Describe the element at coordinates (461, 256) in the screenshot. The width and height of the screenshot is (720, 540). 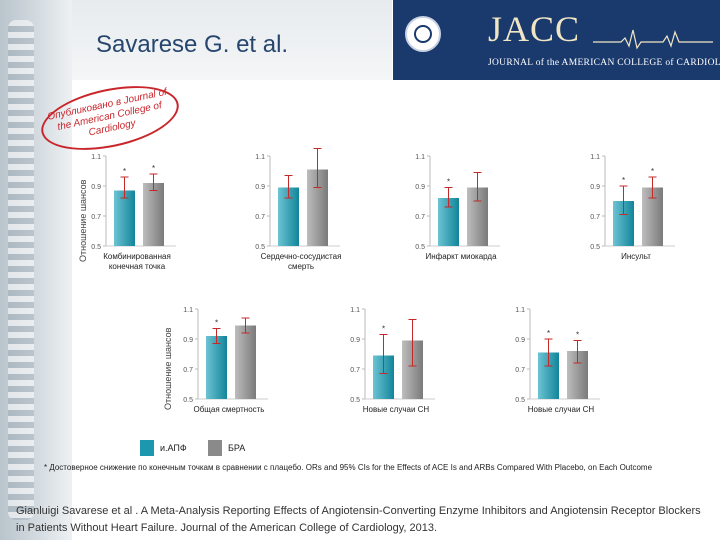
I see `outcome-label: Инфаркт миокарда` at that location.